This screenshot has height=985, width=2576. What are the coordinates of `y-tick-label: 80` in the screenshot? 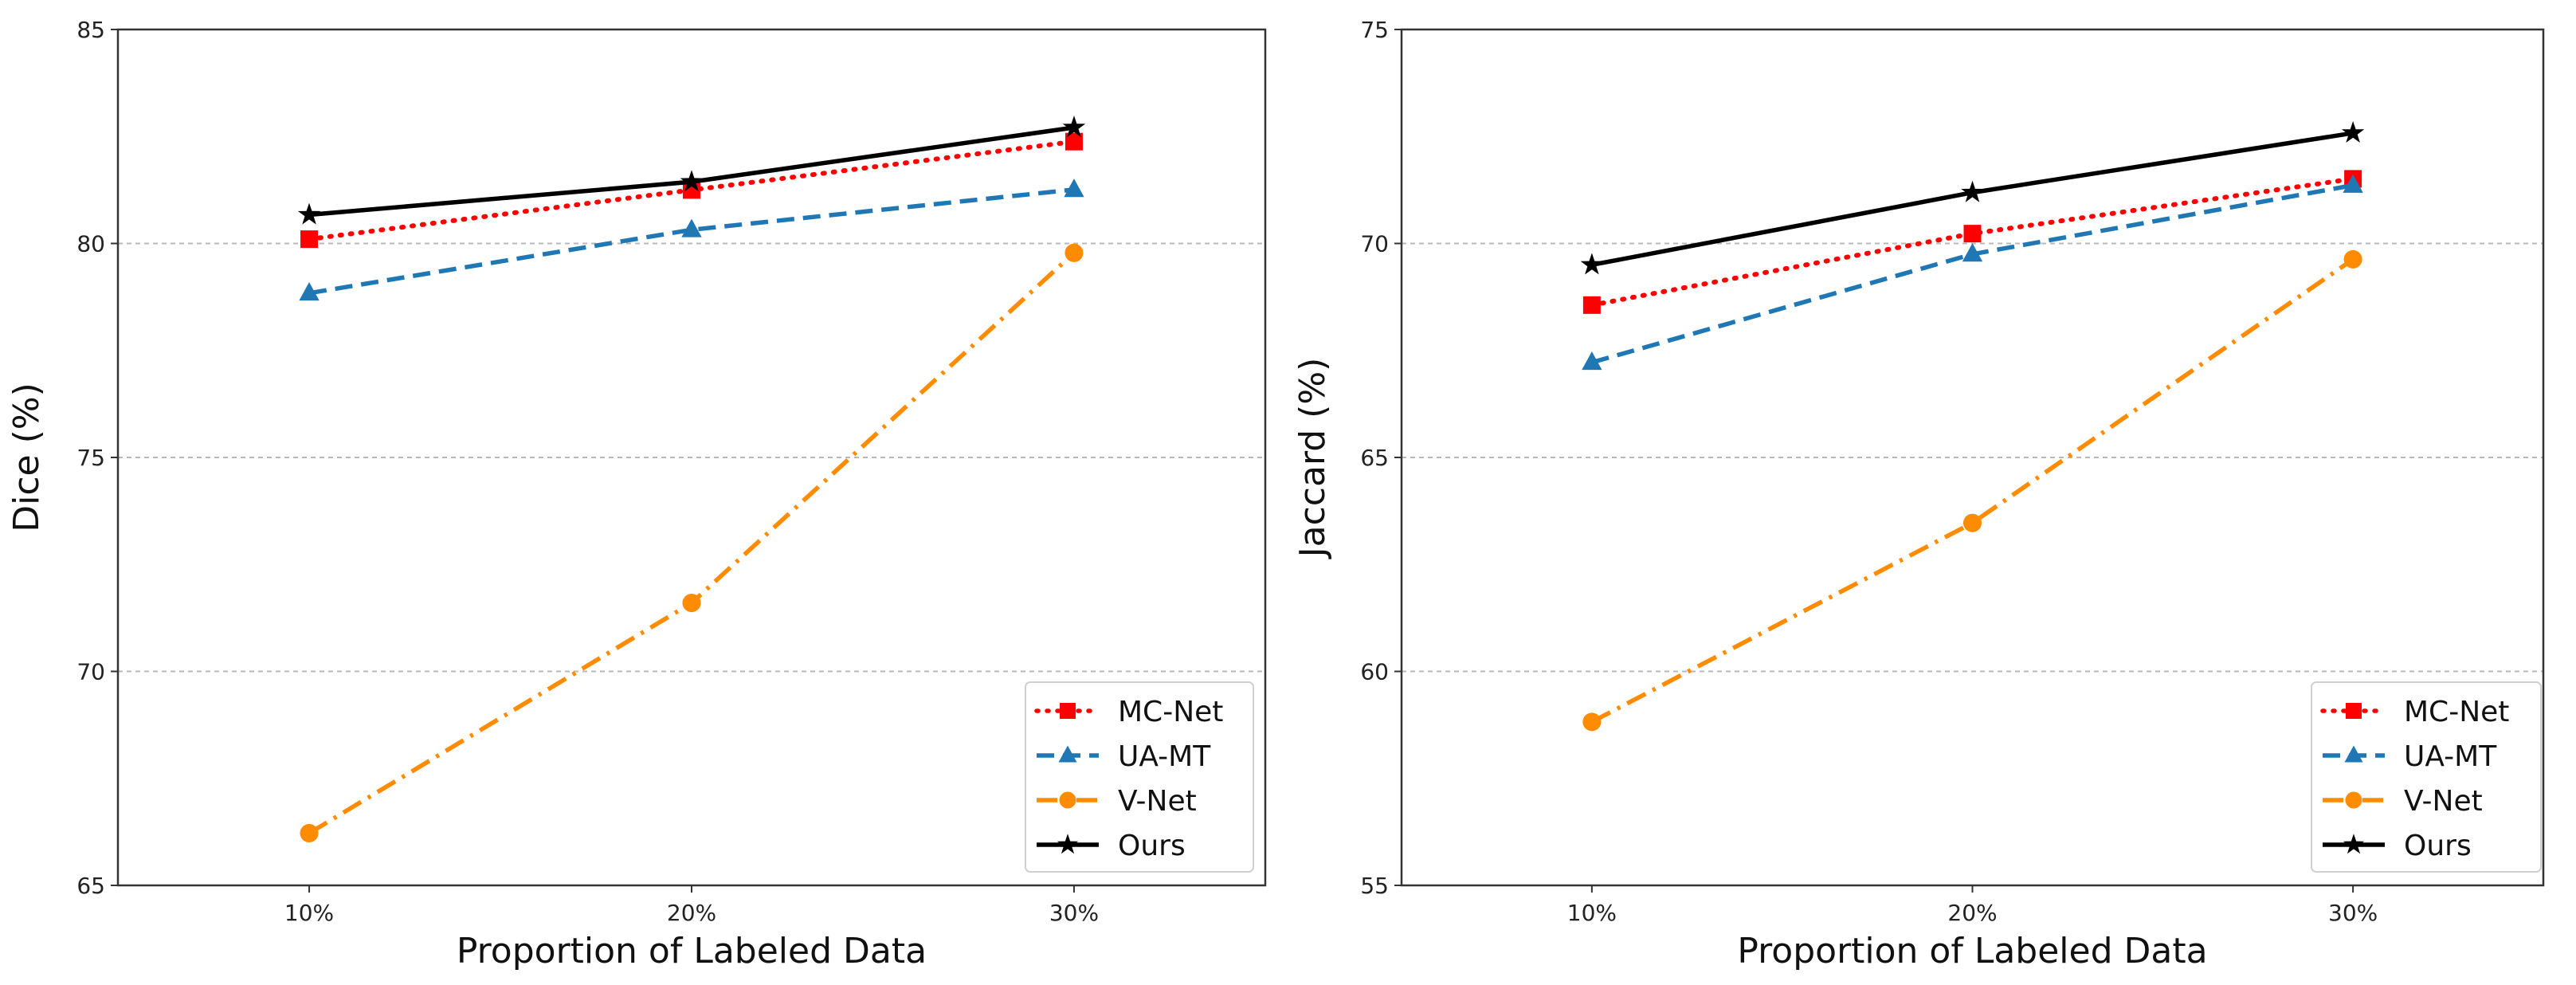 It's located at (91, 244).